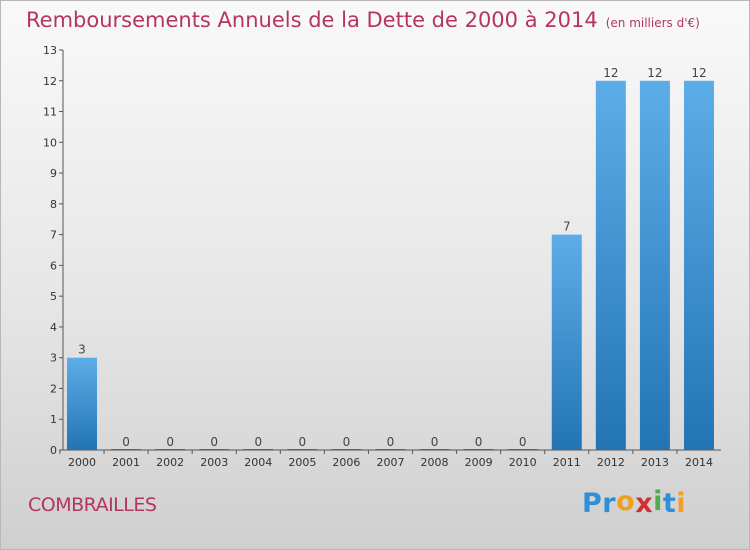  I want to click on y-tick-label: 5, so click(53, 296).